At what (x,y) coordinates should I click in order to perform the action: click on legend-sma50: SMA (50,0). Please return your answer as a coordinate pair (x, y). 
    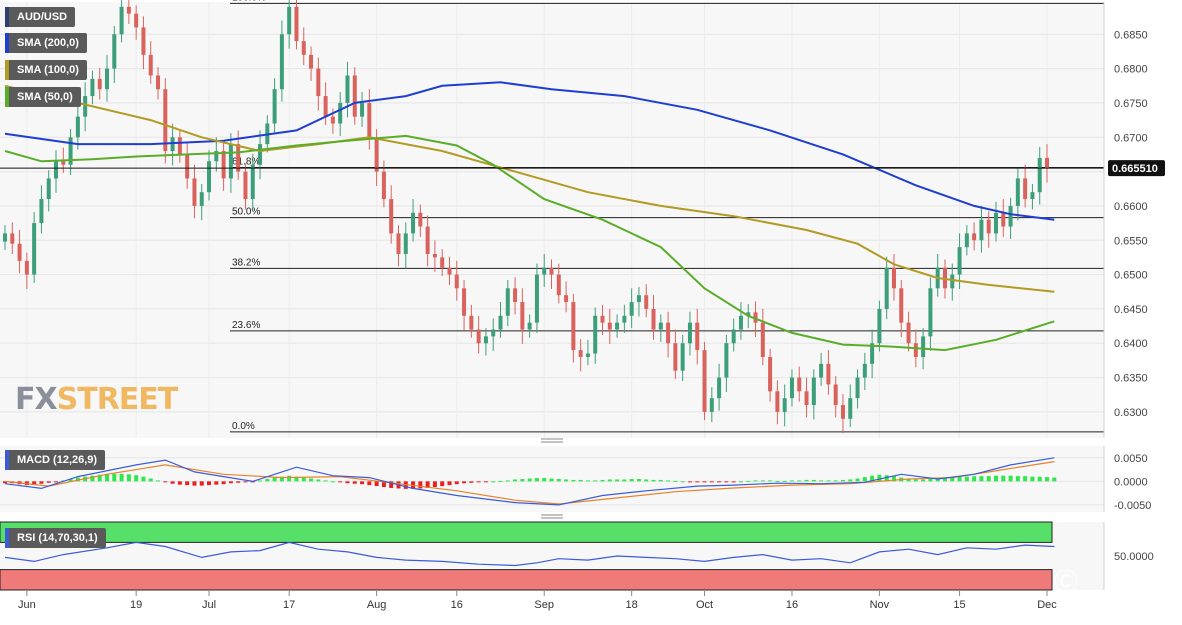
    Looking at the image, I should click on (43, 97).